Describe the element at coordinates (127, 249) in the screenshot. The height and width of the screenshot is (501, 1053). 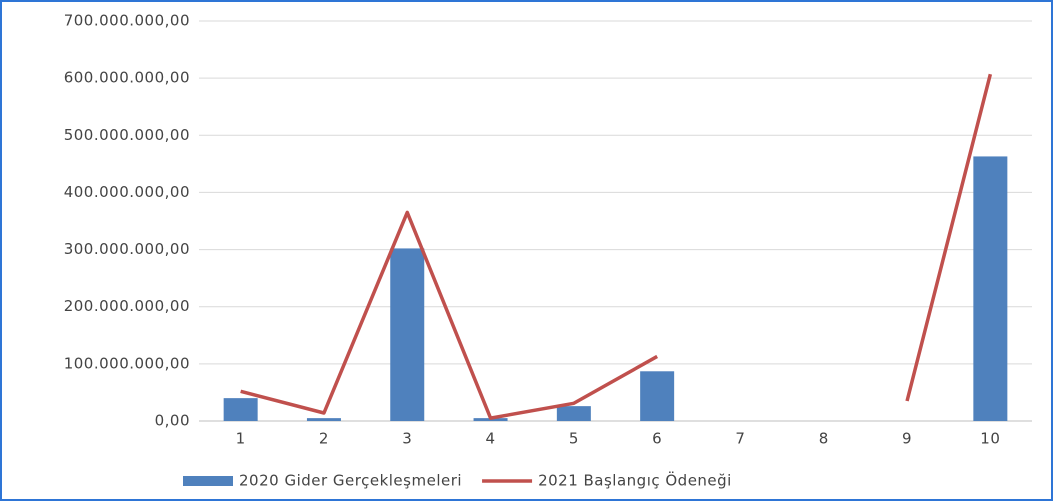
I see `y-tick-label: 300.000.000,00` at that location.